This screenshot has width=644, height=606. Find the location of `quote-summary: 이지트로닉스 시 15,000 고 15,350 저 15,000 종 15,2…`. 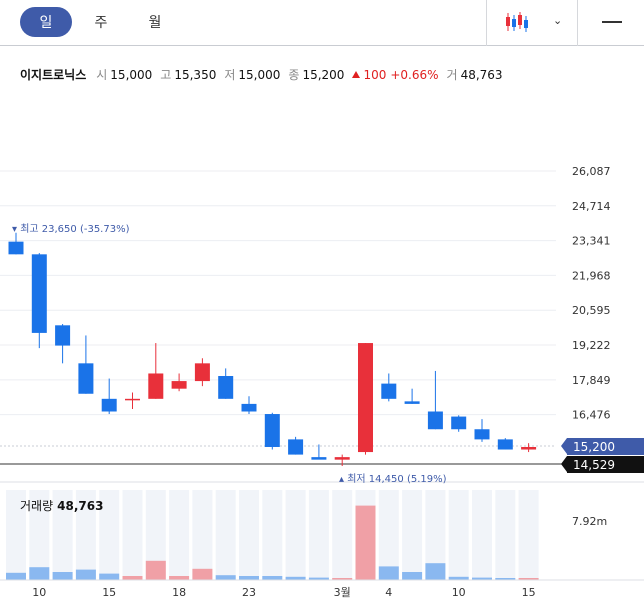

quote-summary: 이지트로닉스 시 15,000 고 15,350 저 15,000 종 15,2… is located at coordinates (265, 74).